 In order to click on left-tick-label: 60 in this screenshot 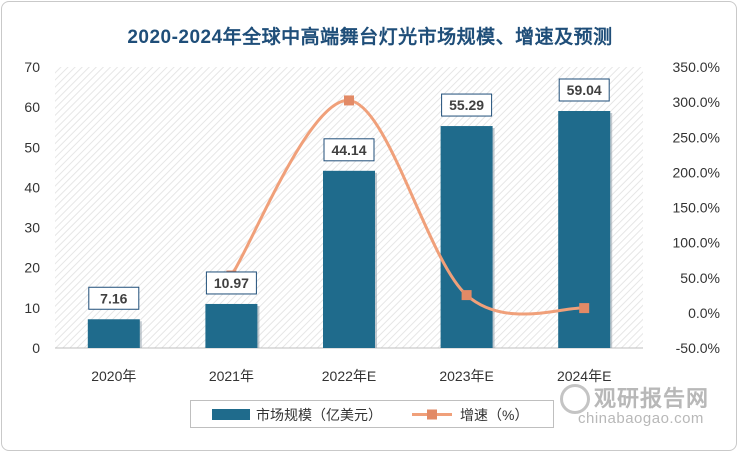, I will do `click(32, 107)`.